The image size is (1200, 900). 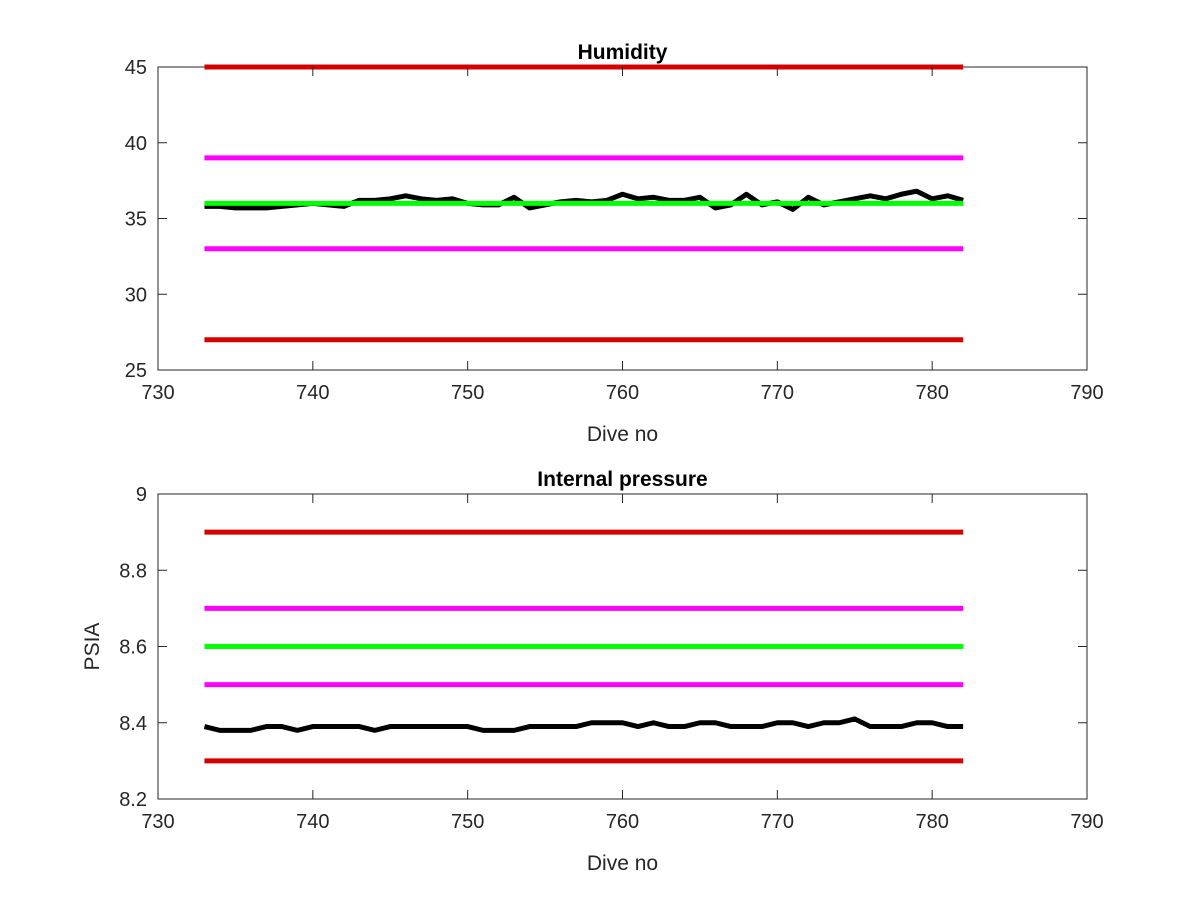 What do you see at coordinates (133, 648) in the screenshot?
I see `y-tick-label: 8.6` at bounding box center [133, 648].